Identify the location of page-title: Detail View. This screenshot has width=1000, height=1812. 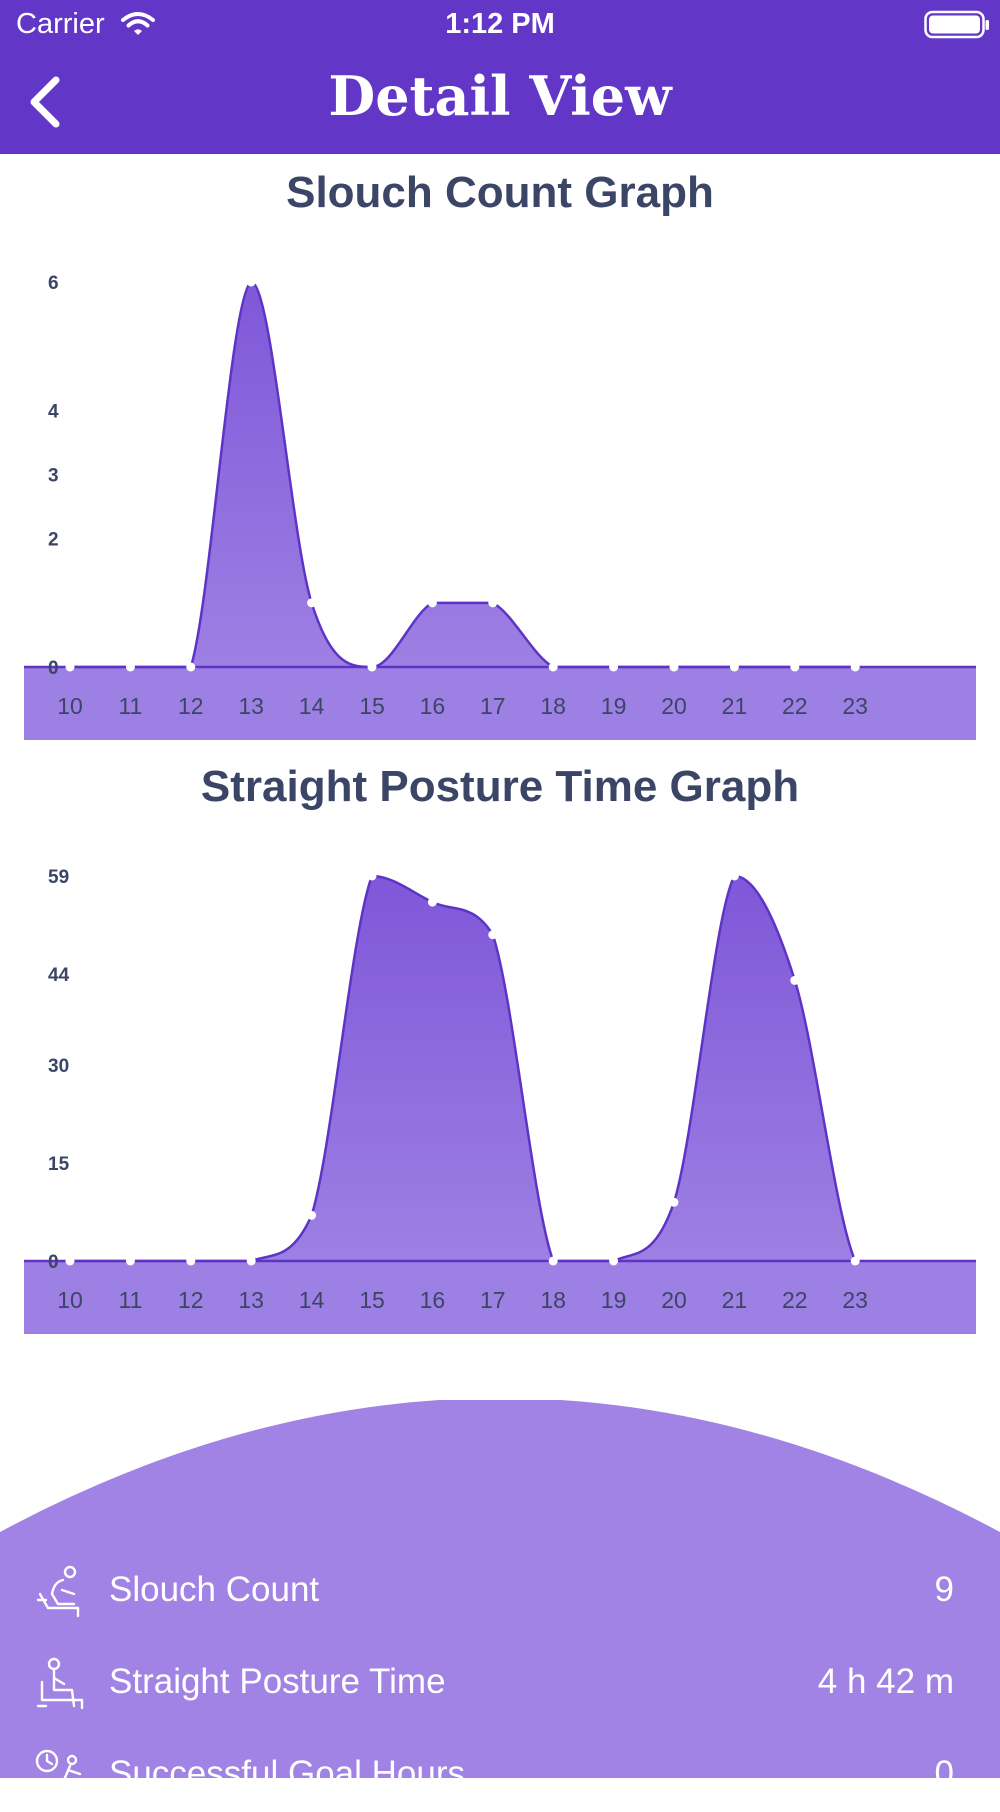
(500, 96).